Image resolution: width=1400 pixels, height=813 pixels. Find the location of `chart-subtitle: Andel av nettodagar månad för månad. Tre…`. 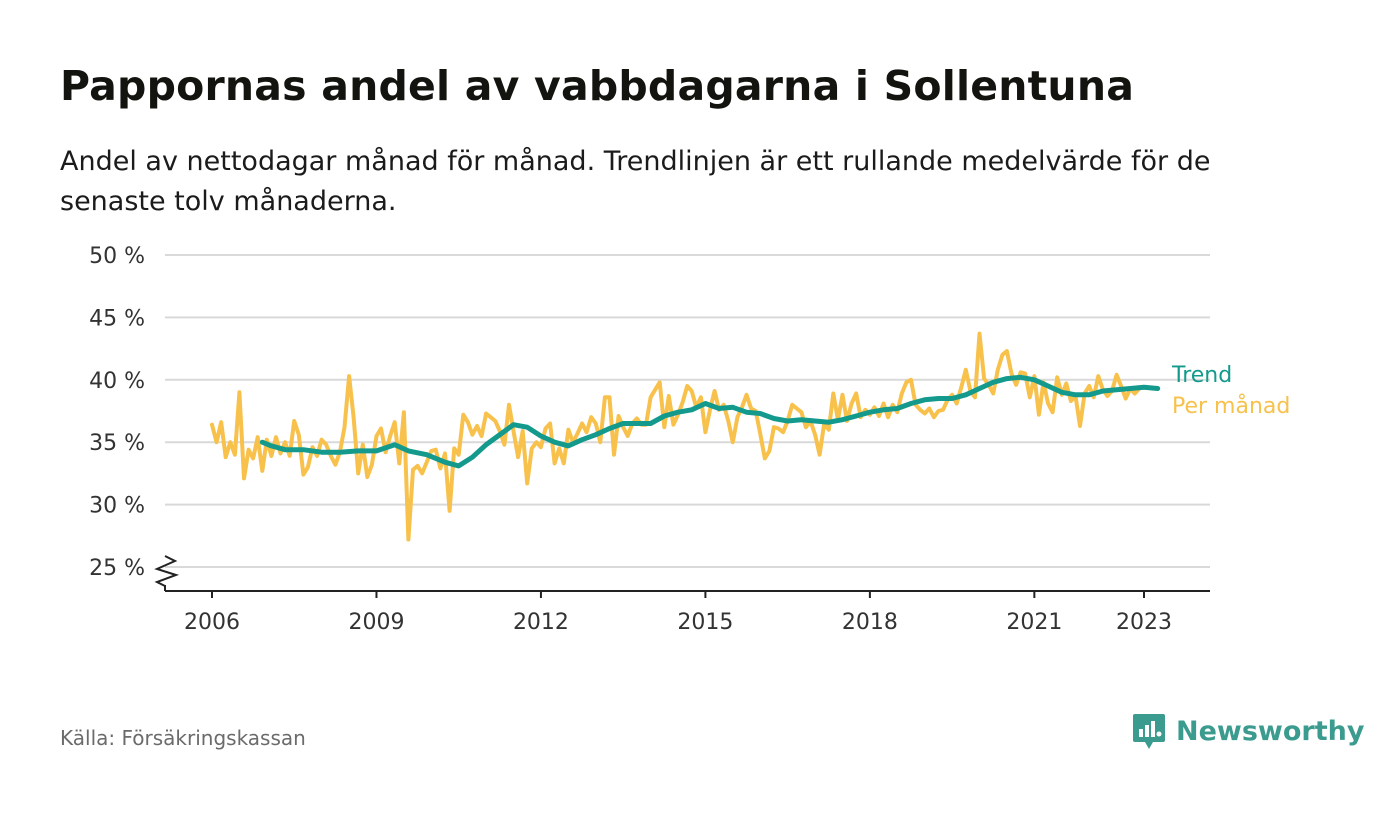

chart-subtitle: Andel av nettodagar månad för månad. Tre… is located at coordinates (635, 181).